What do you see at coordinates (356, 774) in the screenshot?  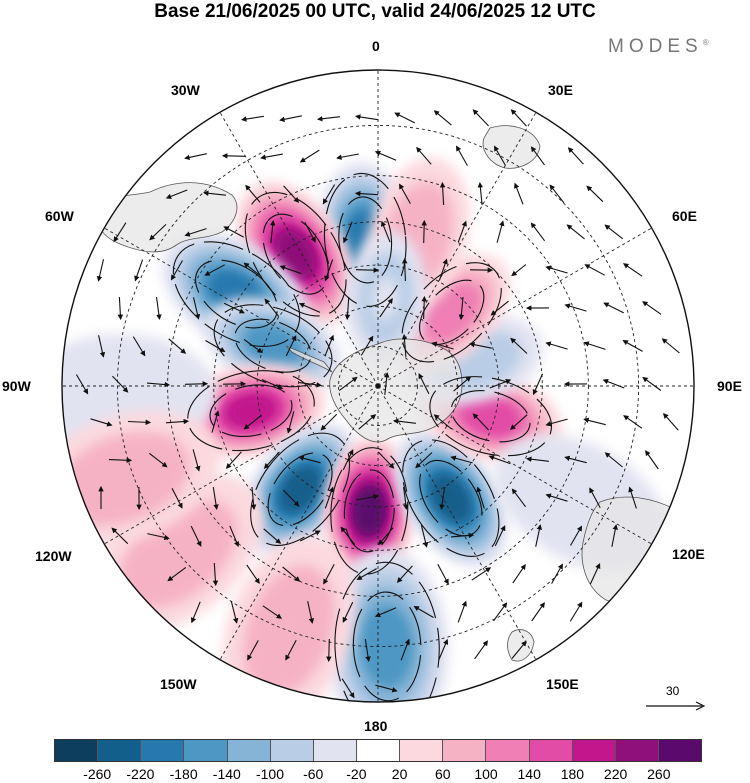 I see `colorbar-tick-label: -20` at bounding box center [356, 774].